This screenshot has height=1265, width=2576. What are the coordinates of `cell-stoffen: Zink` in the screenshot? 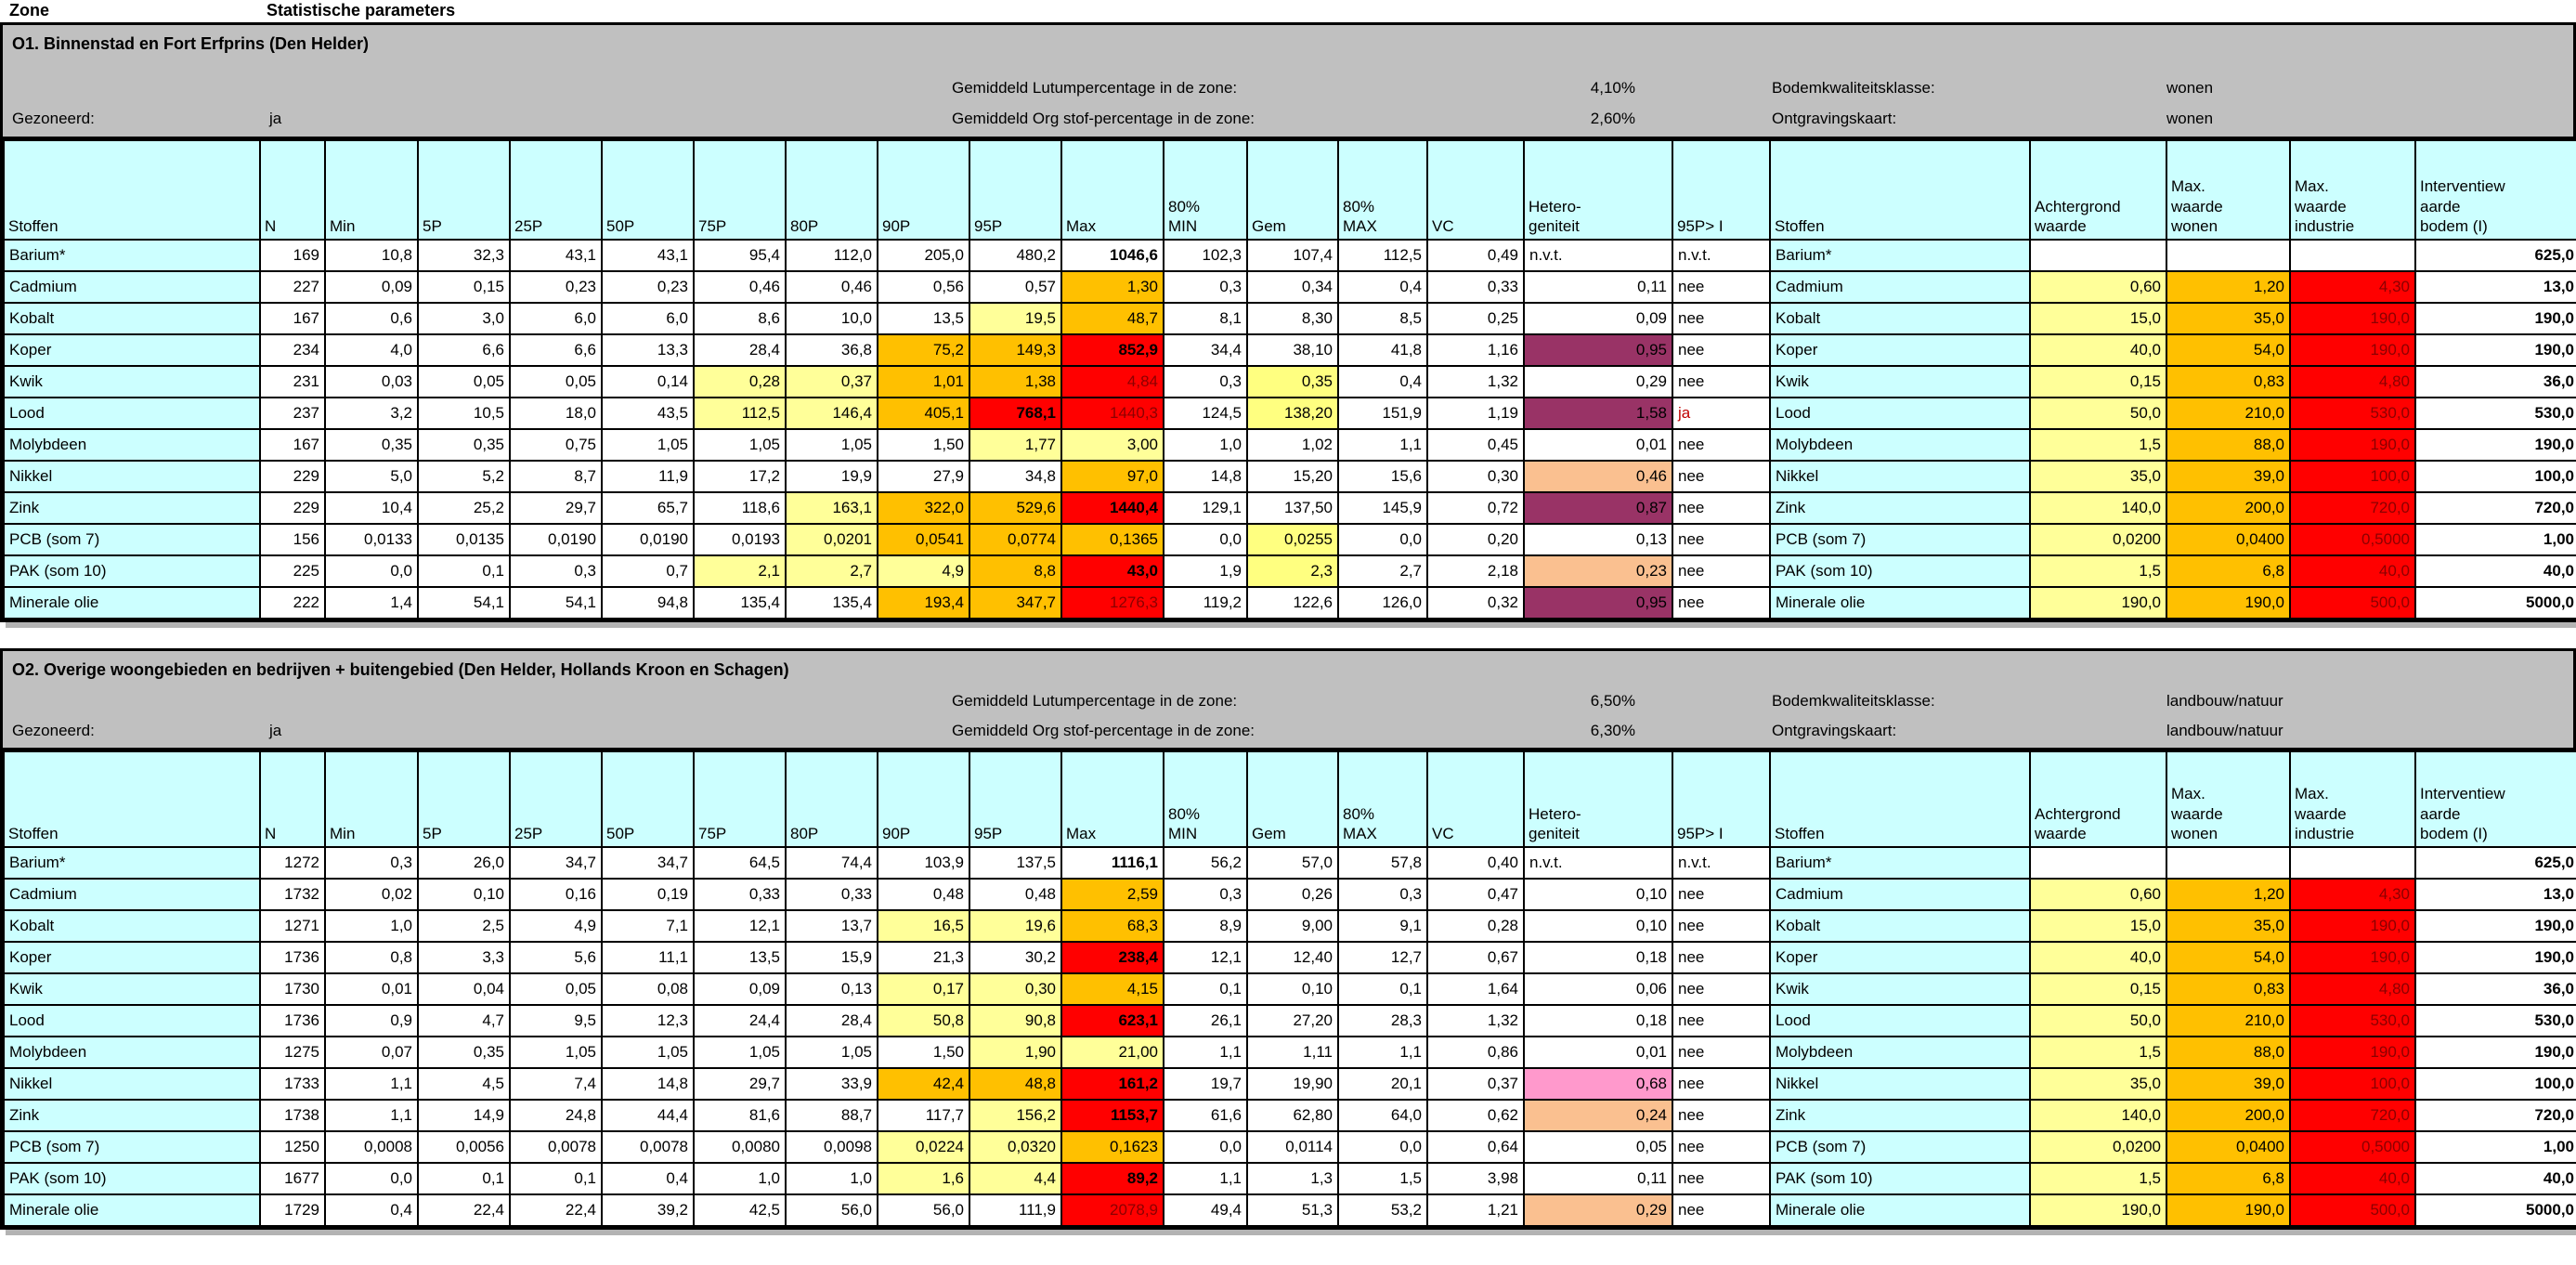 It's located at (132, 1115).